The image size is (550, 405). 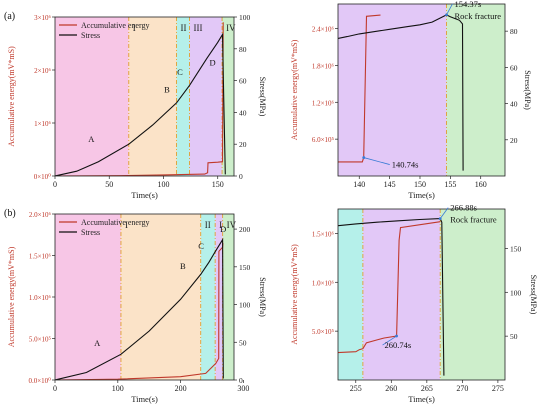 I want to click on y-tick-label: 3×10⁶, so click(x=42, y=18).